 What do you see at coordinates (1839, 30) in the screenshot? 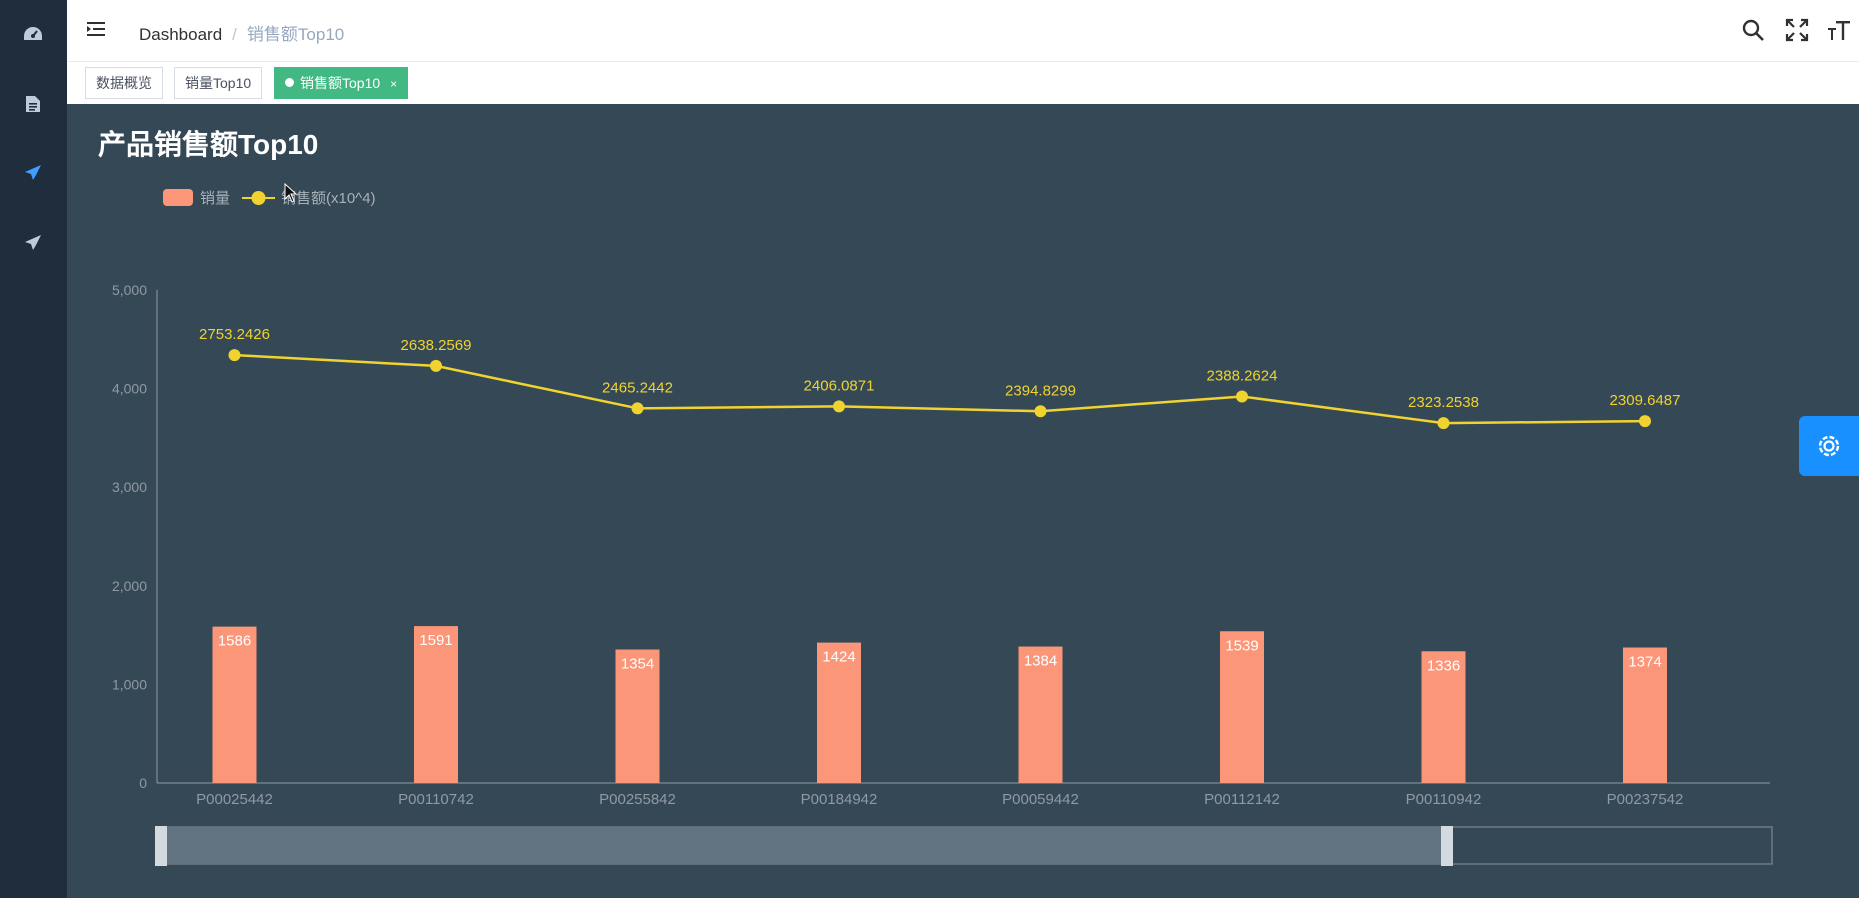
I see `text-size-icon` at bounding box center [1839, 30].